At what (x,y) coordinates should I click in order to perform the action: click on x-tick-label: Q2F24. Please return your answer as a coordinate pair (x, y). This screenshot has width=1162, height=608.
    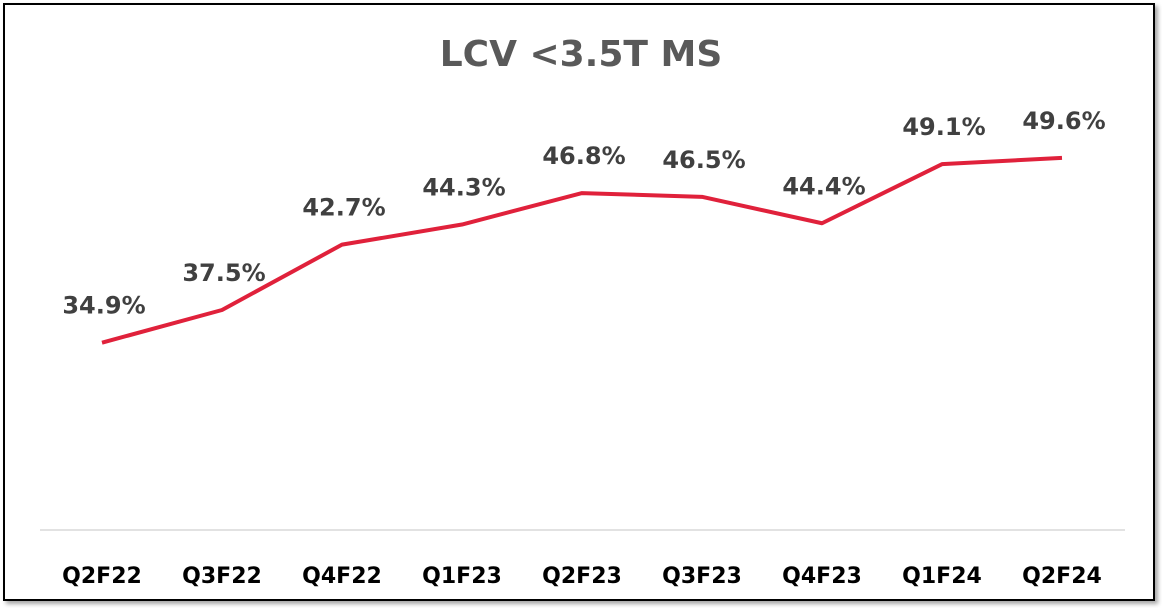
    Looking at the image, I should click on (1062, 576).